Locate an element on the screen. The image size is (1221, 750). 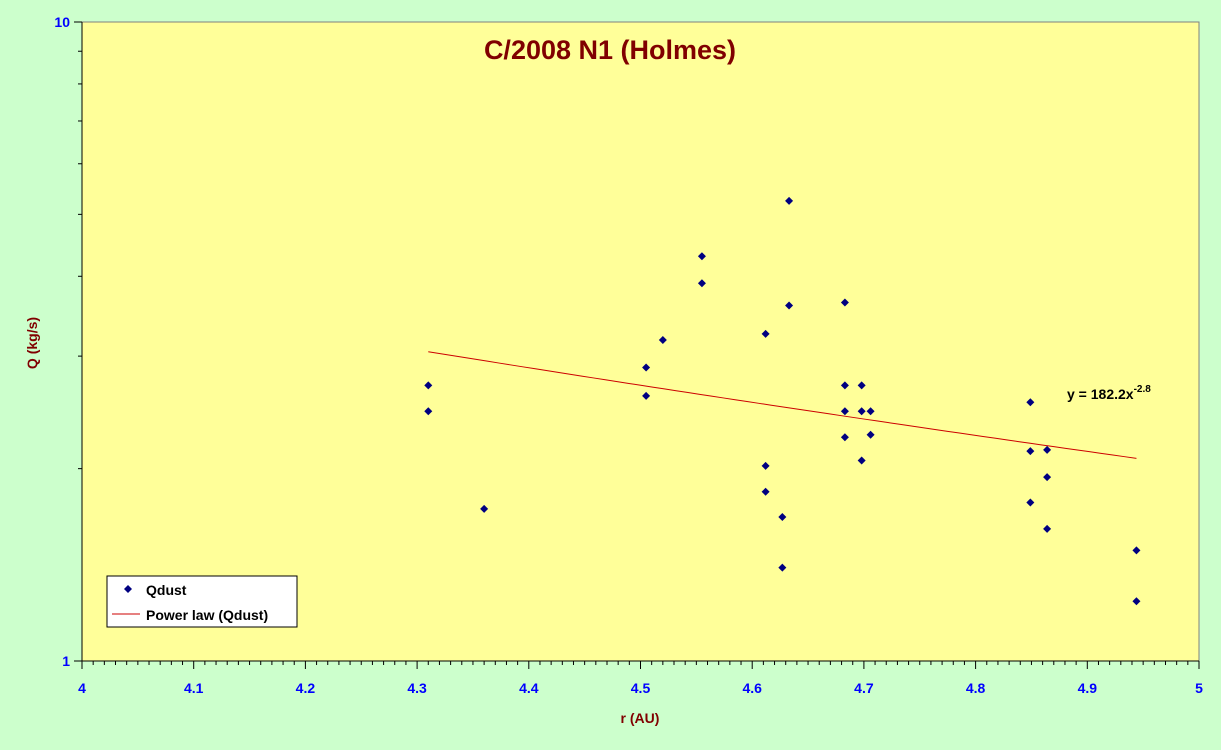
y-axis-label: Q (kg/s) is located at coordinates (32, 343).